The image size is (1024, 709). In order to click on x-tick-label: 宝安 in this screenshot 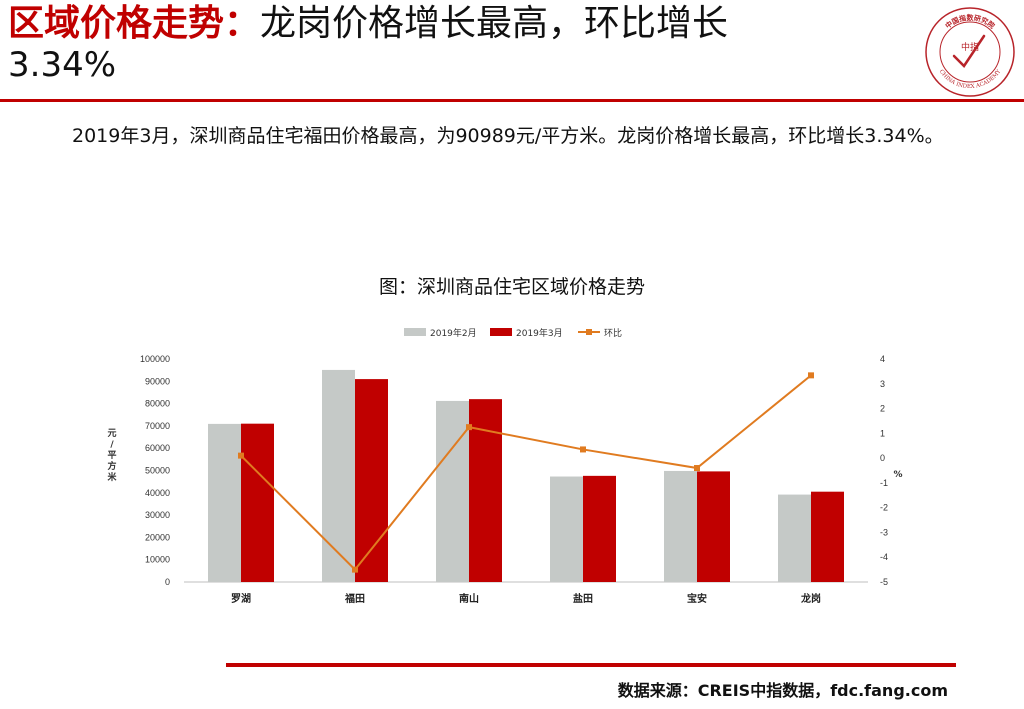, I will do `click(697, 598)`.